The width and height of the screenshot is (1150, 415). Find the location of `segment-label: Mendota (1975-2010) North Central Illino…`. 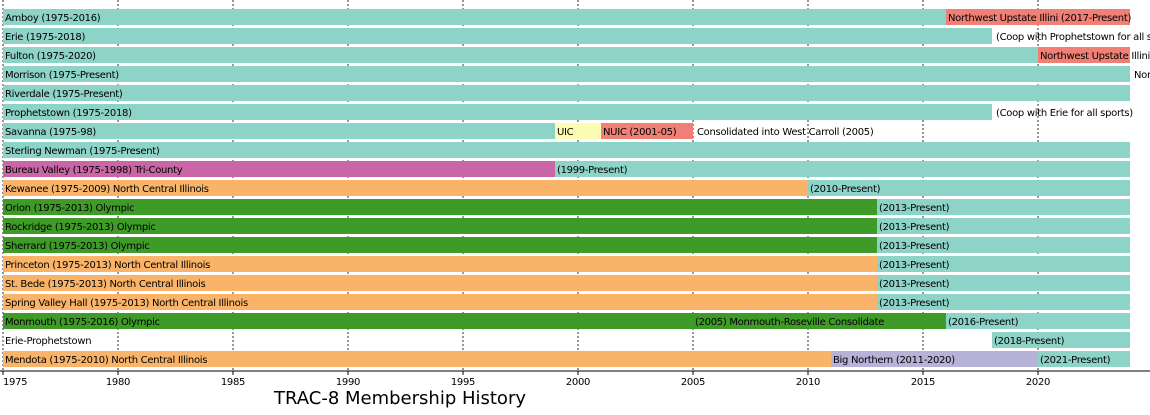

segment-label: Mendota (1975-2010) North Central Illino… is located at coordinates (106, 360).